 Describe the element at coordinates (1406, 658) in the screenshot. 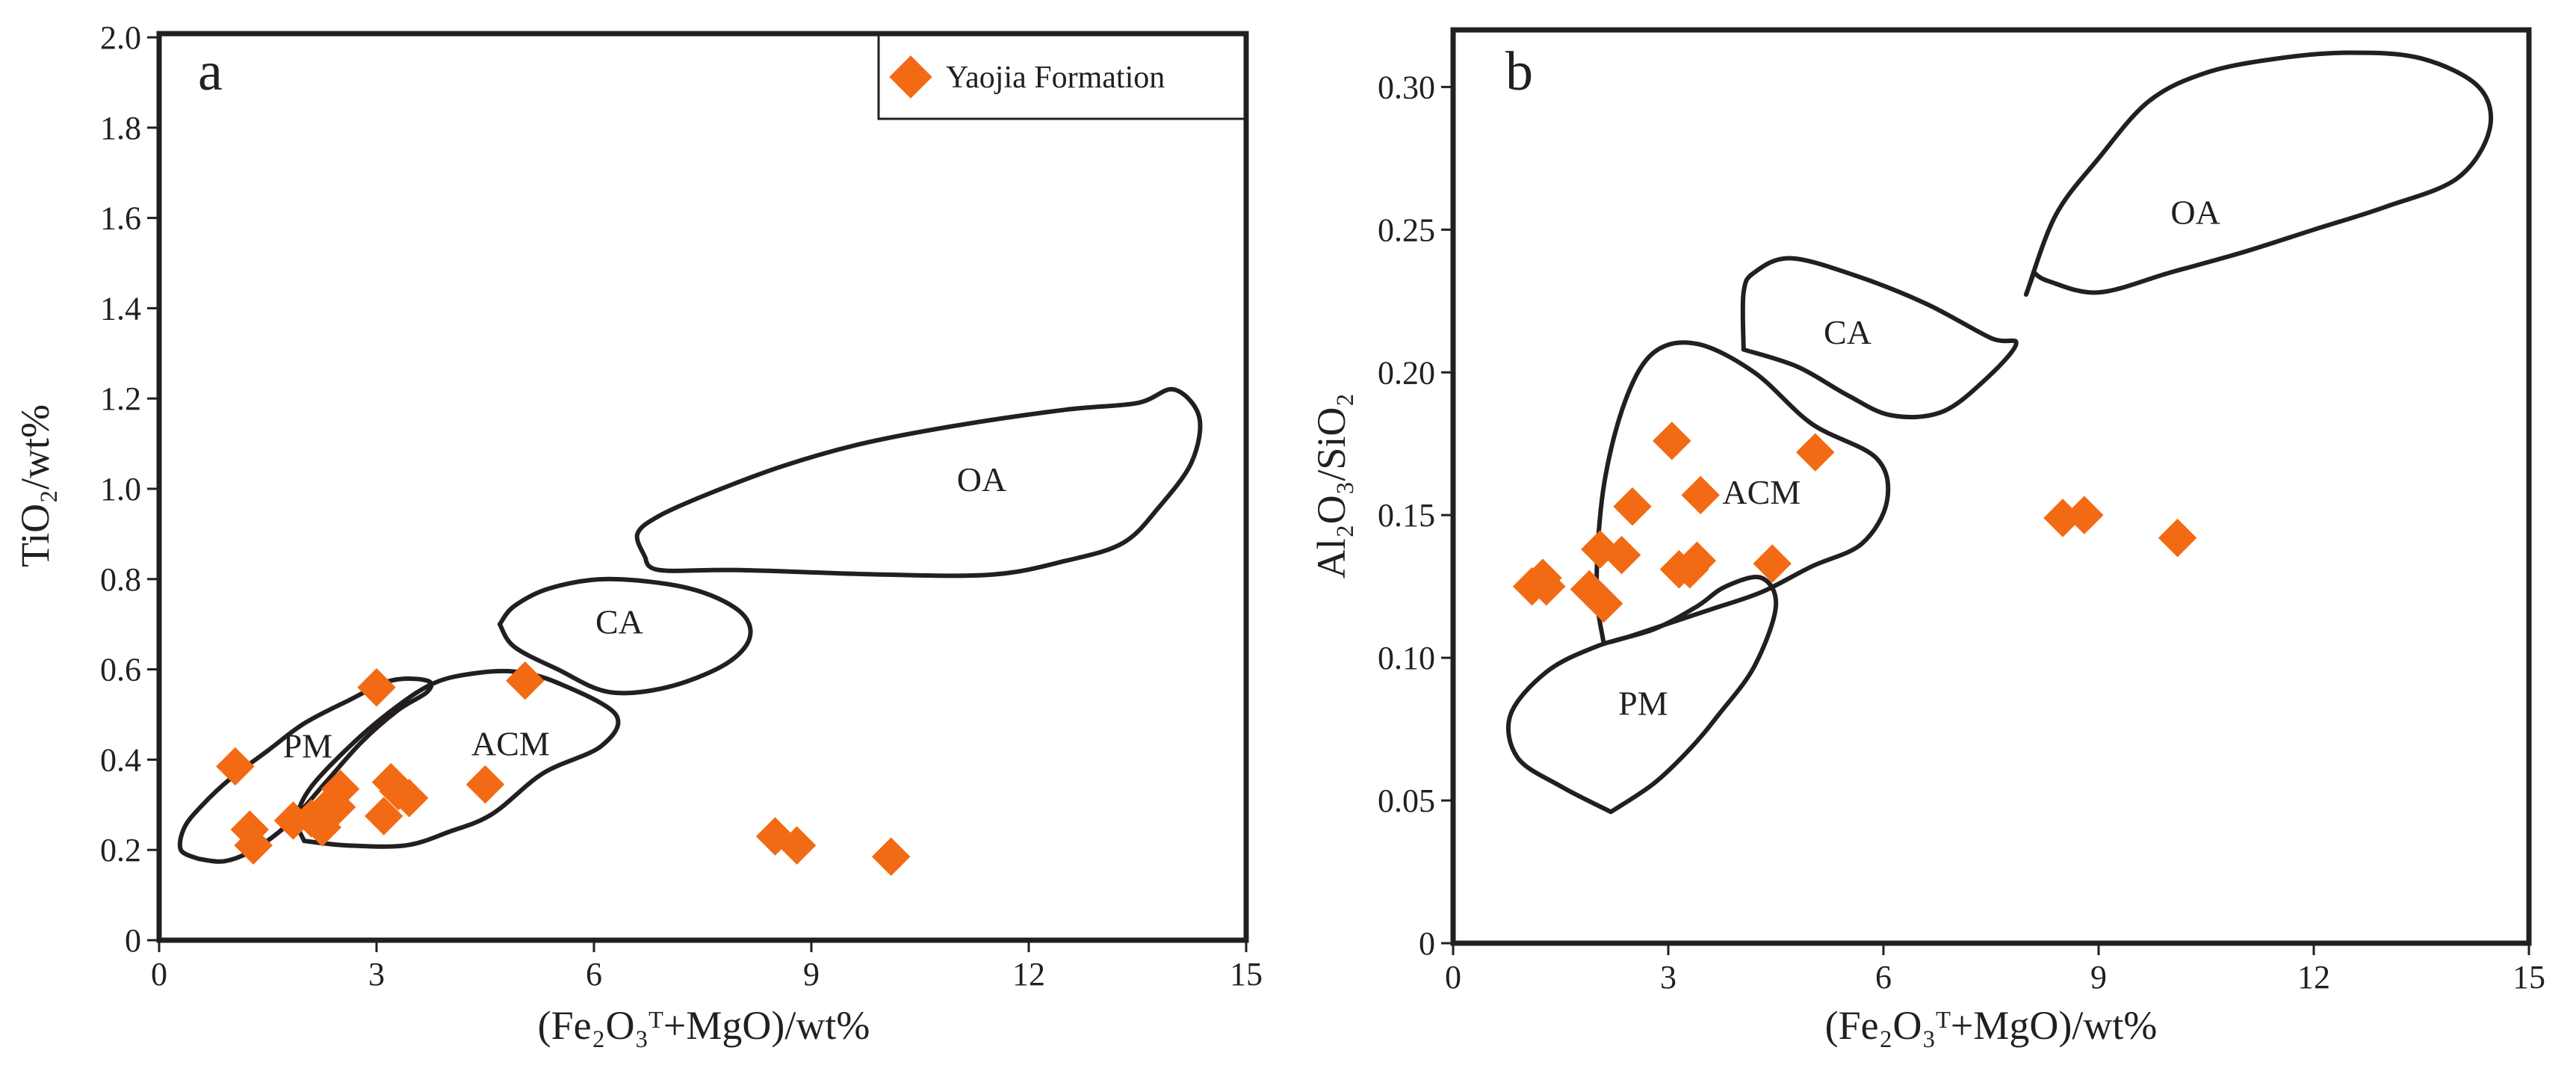

I see `y-tick-label: 0.10` at that location.